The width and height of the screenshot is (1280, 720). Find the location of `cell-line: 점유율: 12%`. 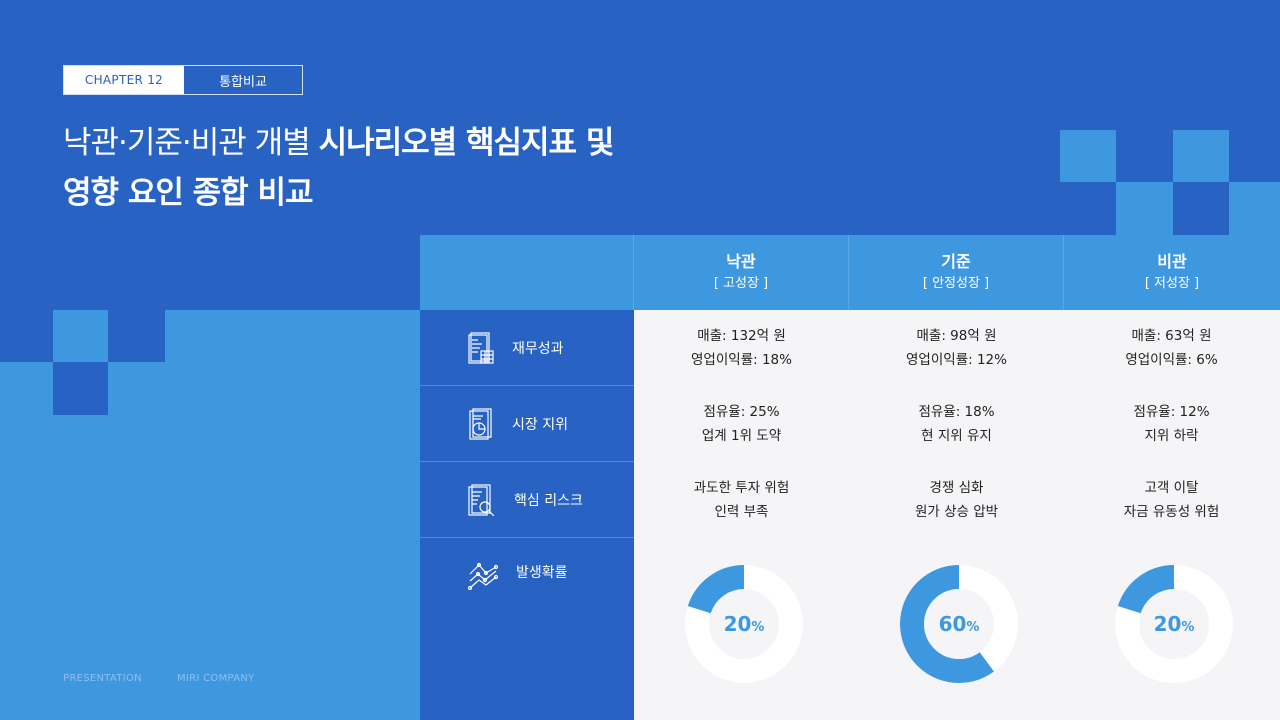

cell-line: 점유율: 12% is located at coordinates (1171, 412).